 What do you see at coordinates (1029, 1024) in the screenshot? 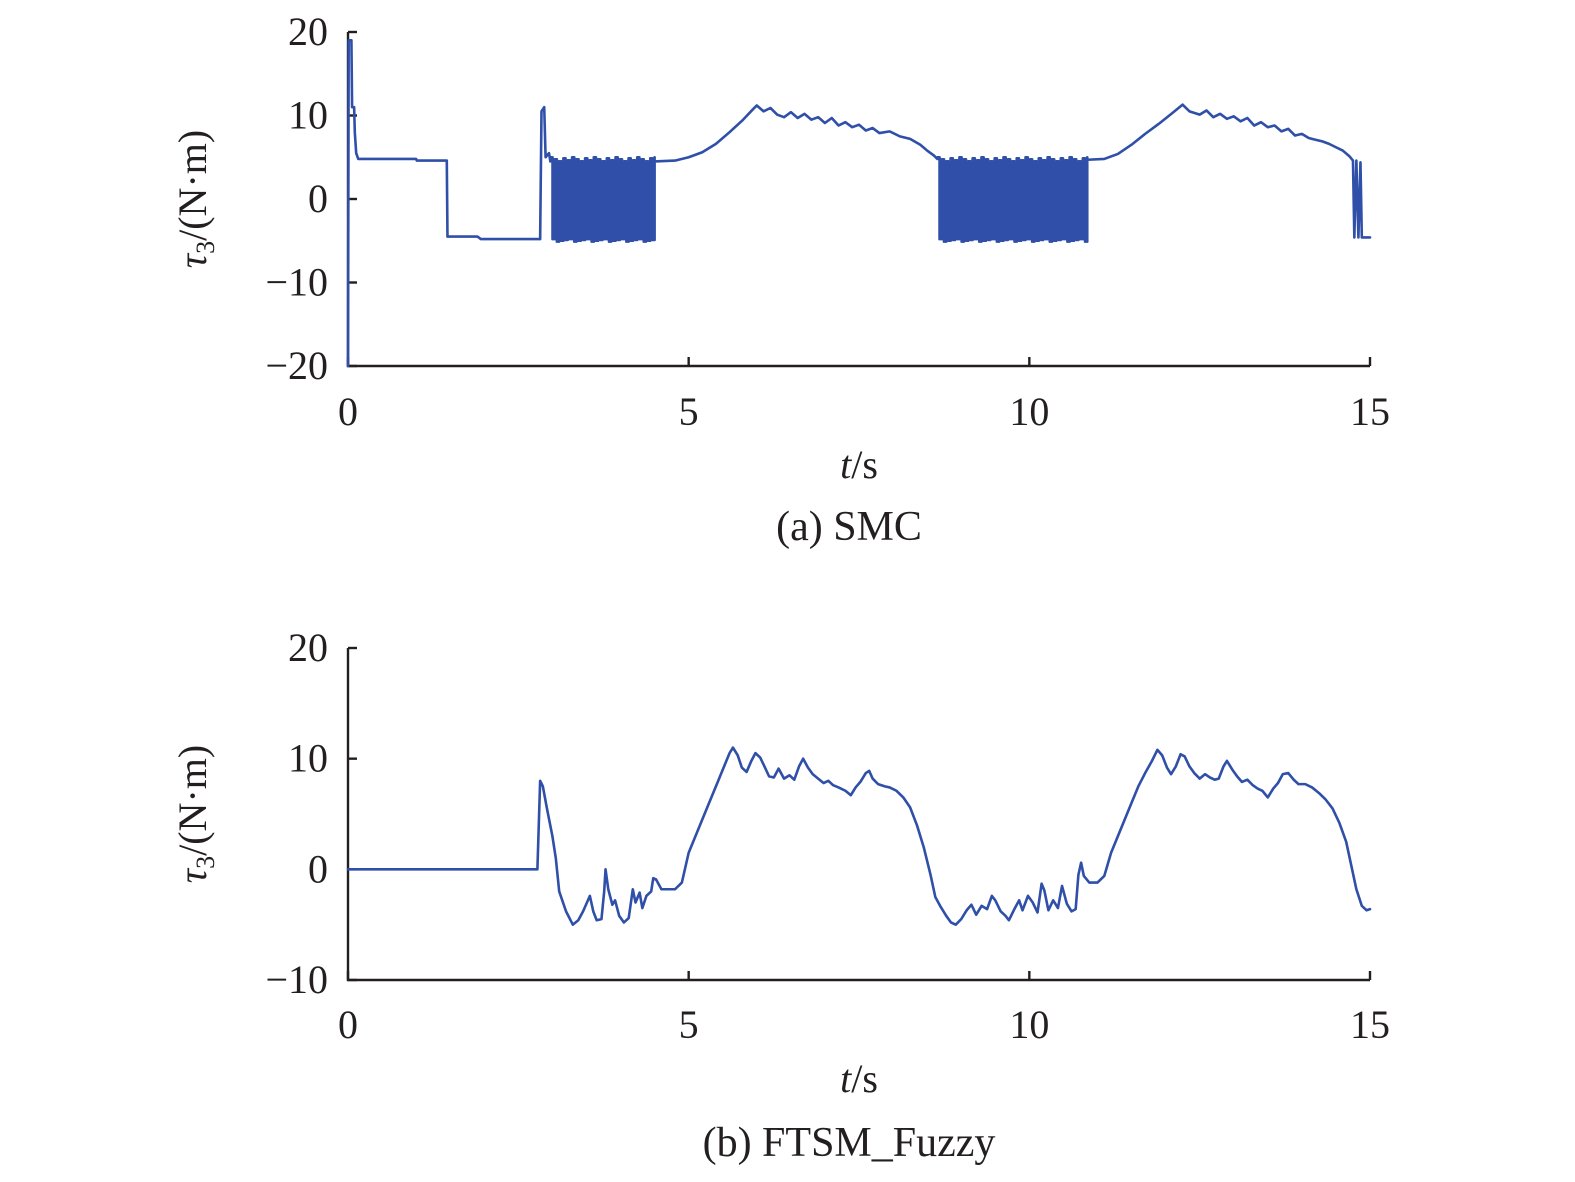
I see `chart-b-x-tick-label: 10` at bounding box center [1029, 1024].